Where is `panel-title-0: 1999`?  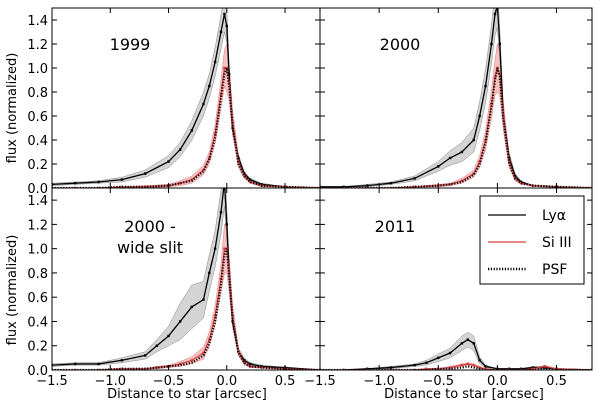
panel-title-0: 1999 is located at coordinates (130, 44).